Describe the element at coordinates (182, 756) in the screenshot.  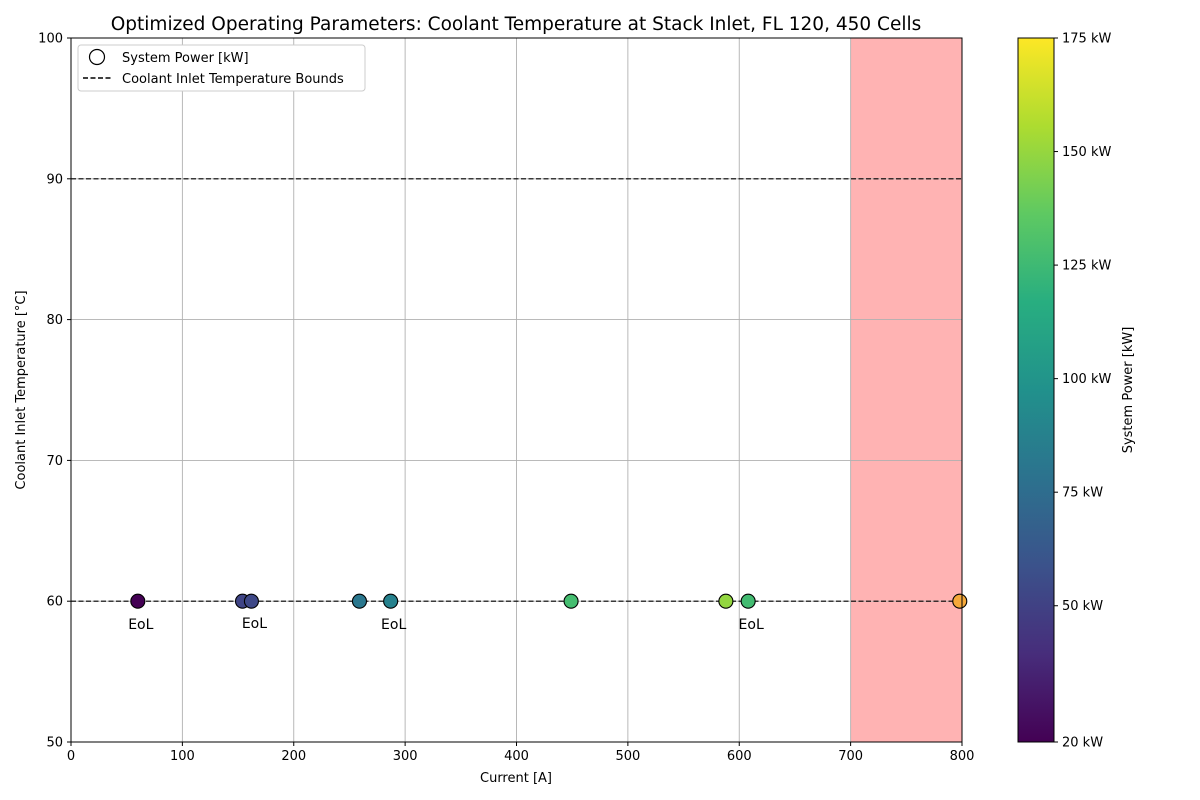
I see `x-tick-label: 100` at that location.